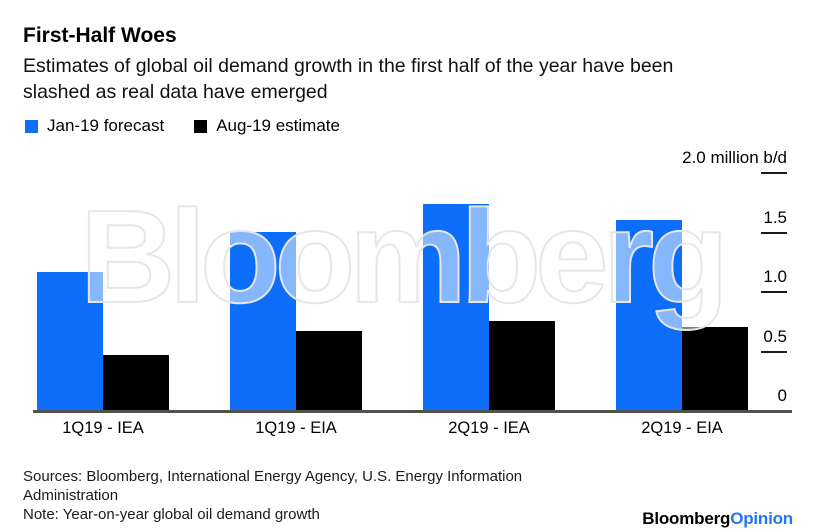  I want to click on x-axis-label: 2Q19 - EIA, so click(682, 428).